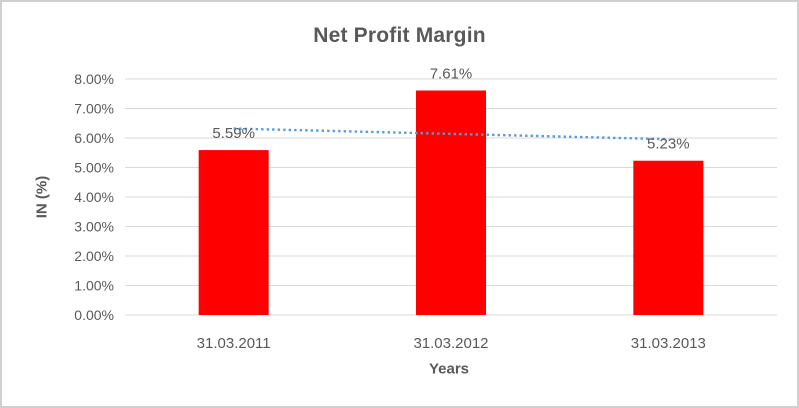 This screenshot has width=799, height=408. Describe the element at coordinates (451, 74) in the screenshot. I see `data-label: 7.61%` at that location.